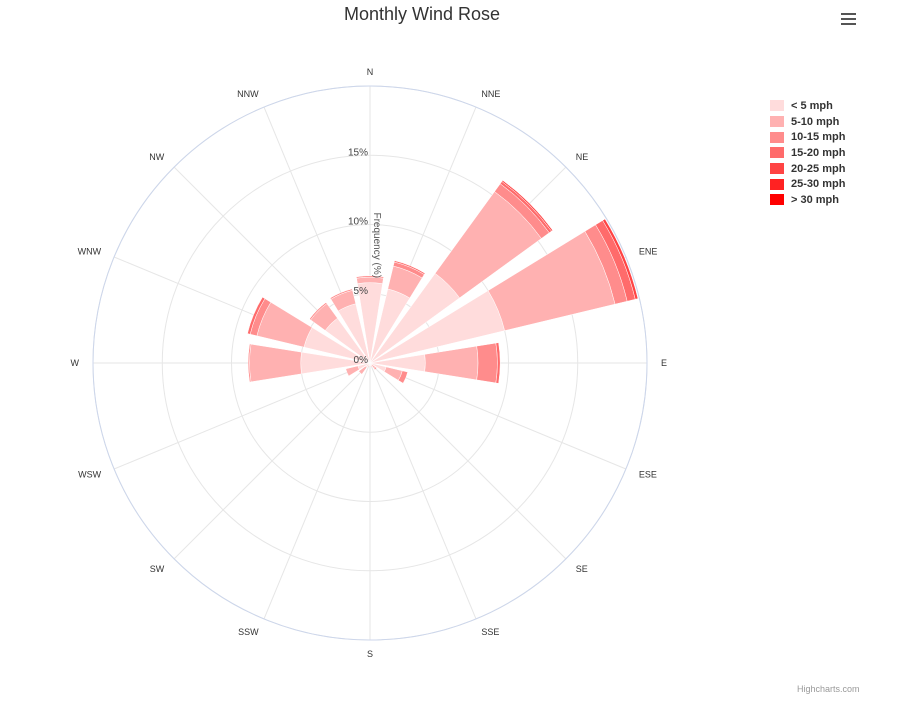 This screenshot has height=720, width=900. I want to click on y-tick-label: 0%, so click(361, 360).